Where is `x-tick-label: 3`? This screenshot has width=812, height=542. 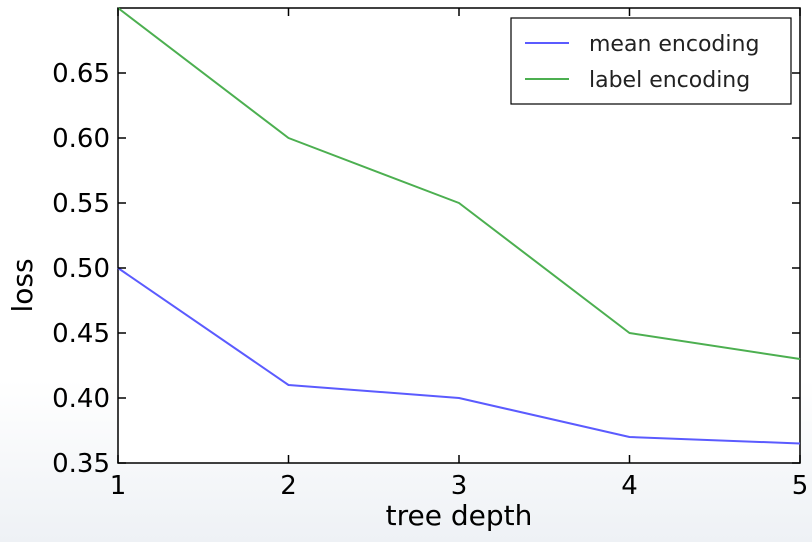
x-tick-label: 3 is located at coordinates (459, 486).